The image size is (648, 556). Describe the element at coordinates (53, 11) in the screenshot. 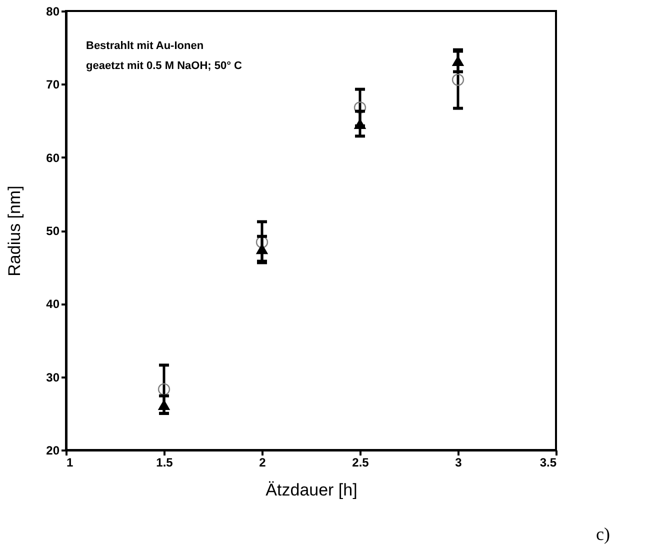

I see `y-tick-label: 80` at that location.